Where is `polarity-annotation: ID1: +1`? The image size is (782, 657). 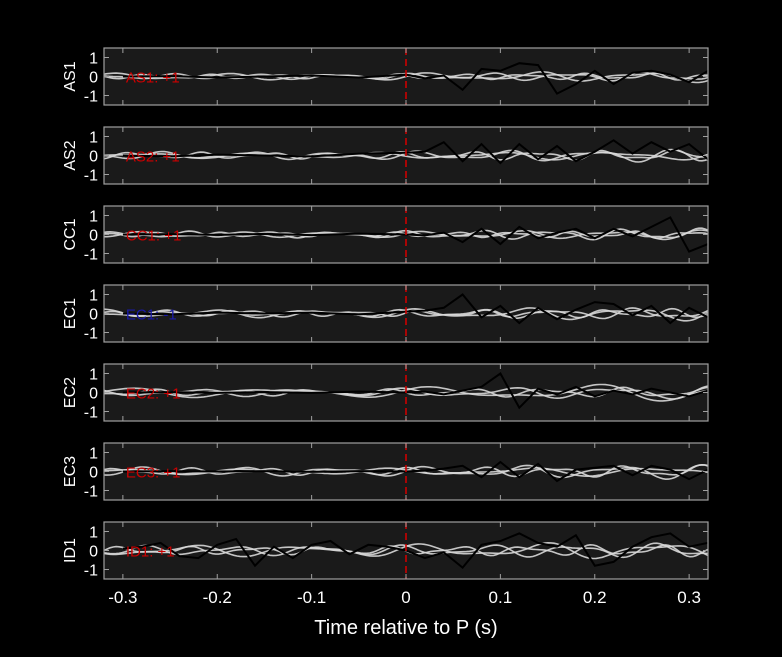 polarity-annotation: ID1: +1 is located at coordinates (150, 552).